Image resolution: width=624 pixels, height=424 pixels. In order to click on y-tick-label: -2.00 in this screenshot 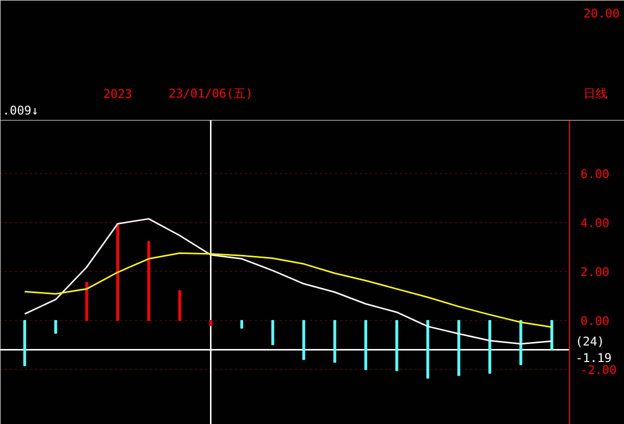, I will do `click(598, 370)`.